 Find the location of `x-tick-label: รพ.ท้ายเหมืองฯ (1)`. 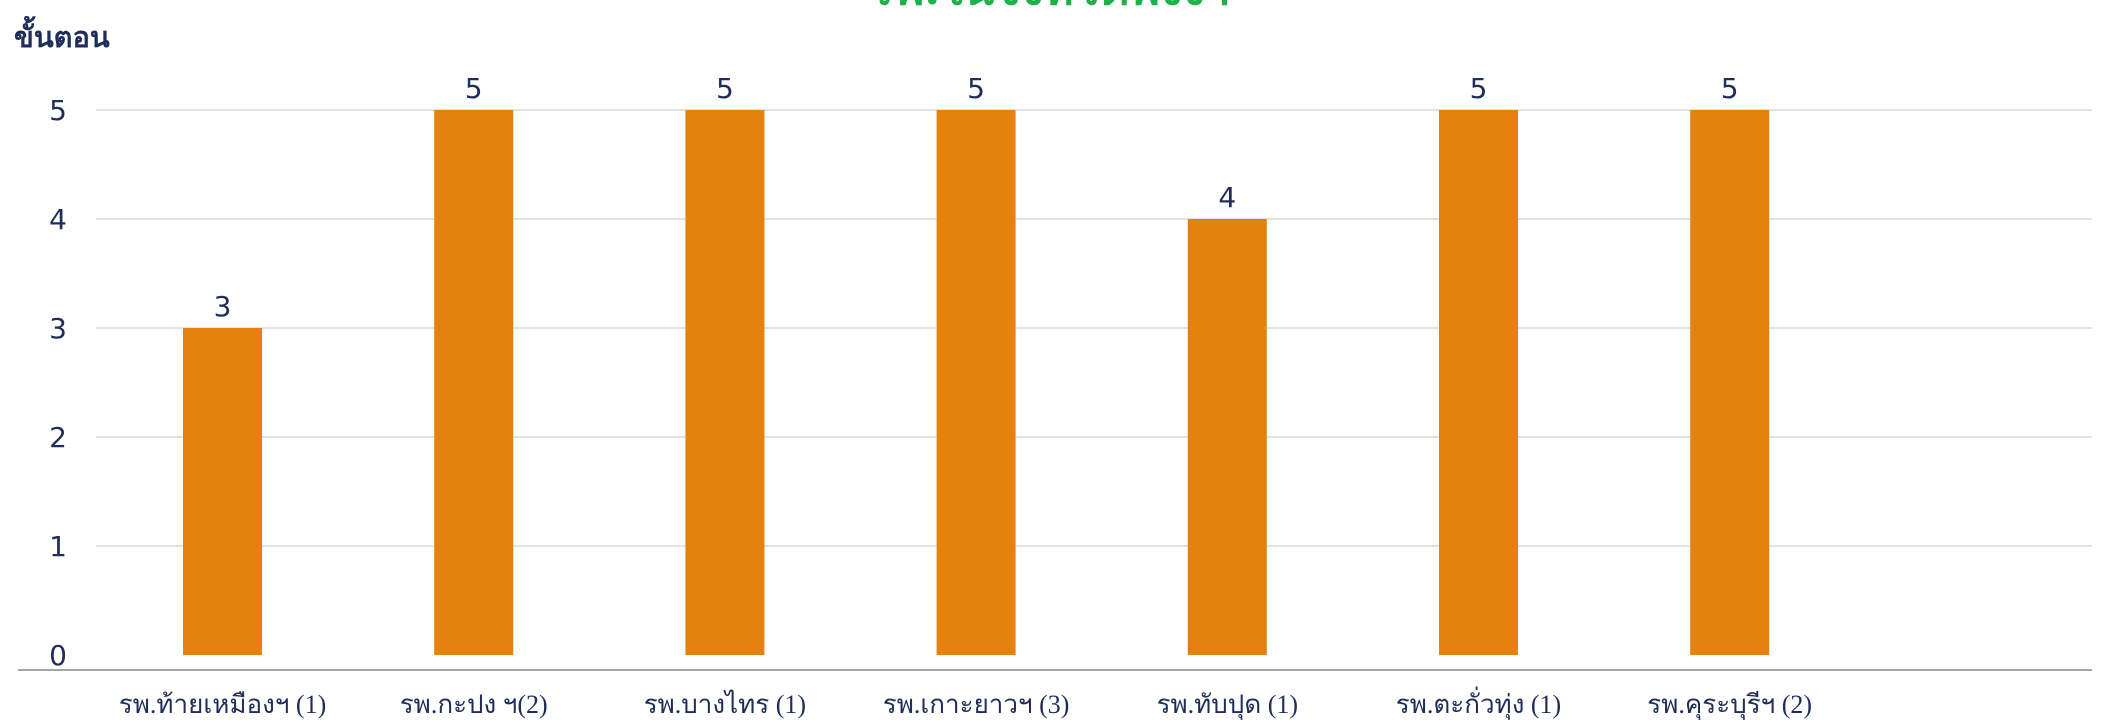

x-tick-label: รพ.ท้ายเหมืองฯ (1) is located at coordinates (222, 704).